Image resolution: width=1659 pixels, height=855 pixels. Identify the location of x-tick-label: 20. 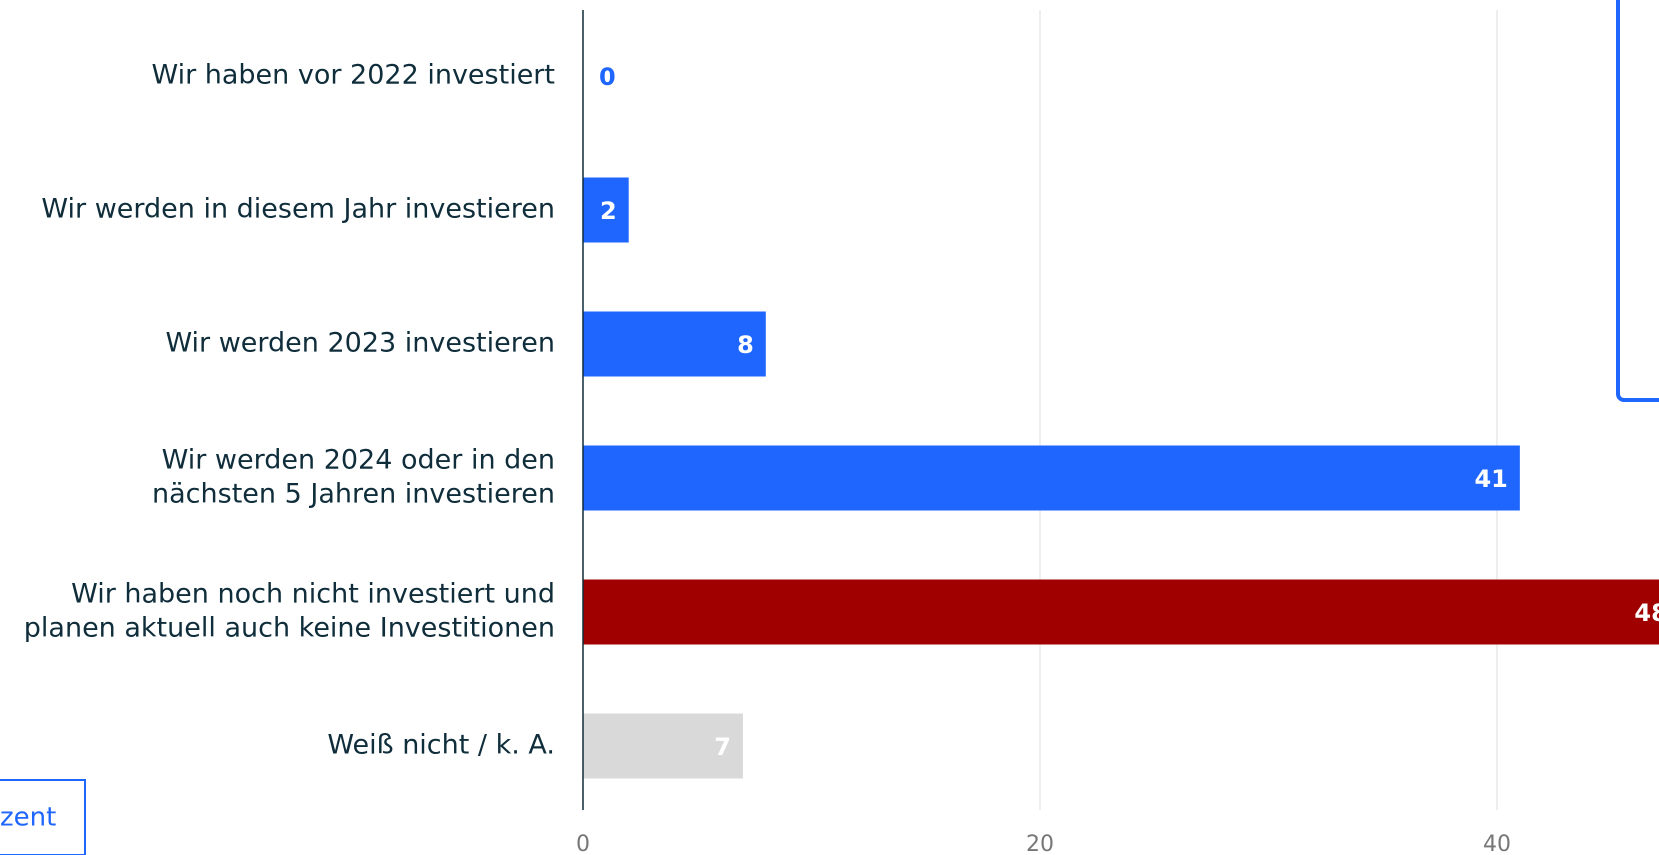
(1040, 843).